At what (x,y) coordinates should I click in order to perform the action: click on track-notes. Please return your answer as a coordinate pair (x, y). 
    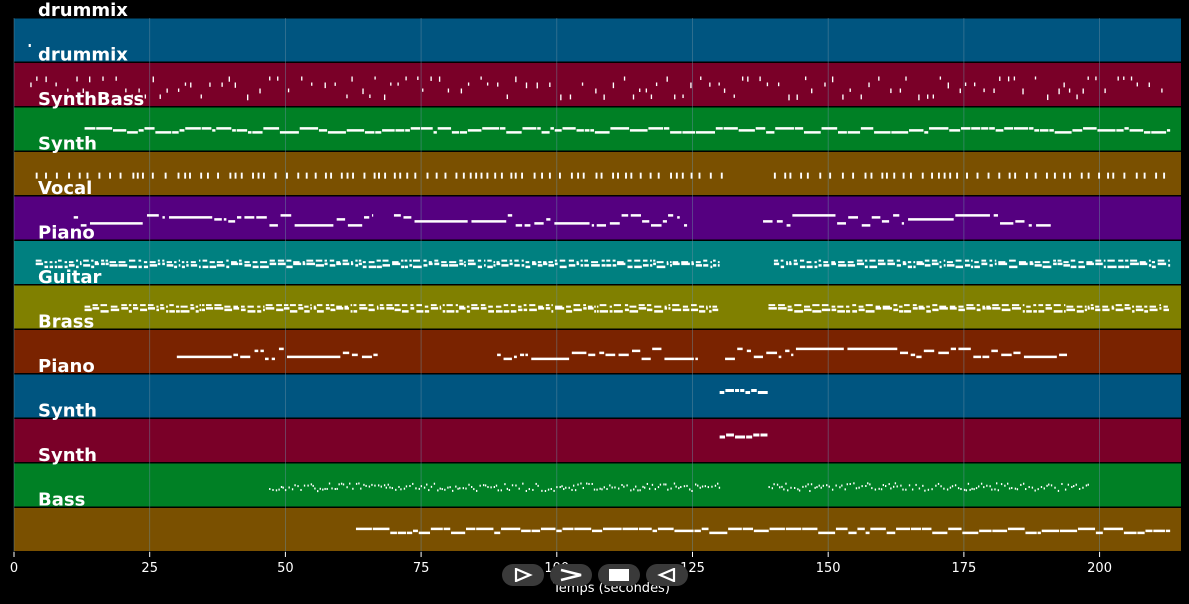
    Looking at the image, I should click on (600, 175).